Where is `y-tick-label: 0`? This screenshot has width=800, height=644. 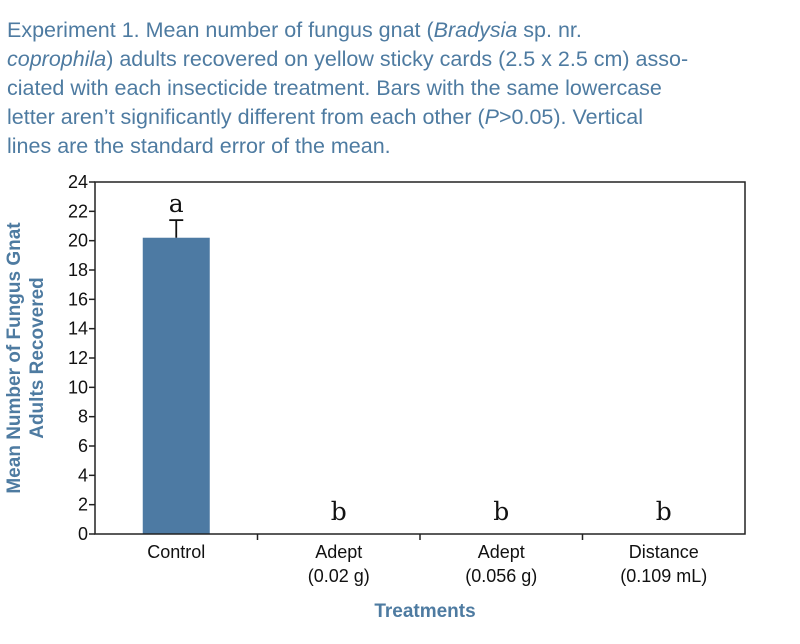
y-tick-label: 0 is located at coordinates (83, 534).